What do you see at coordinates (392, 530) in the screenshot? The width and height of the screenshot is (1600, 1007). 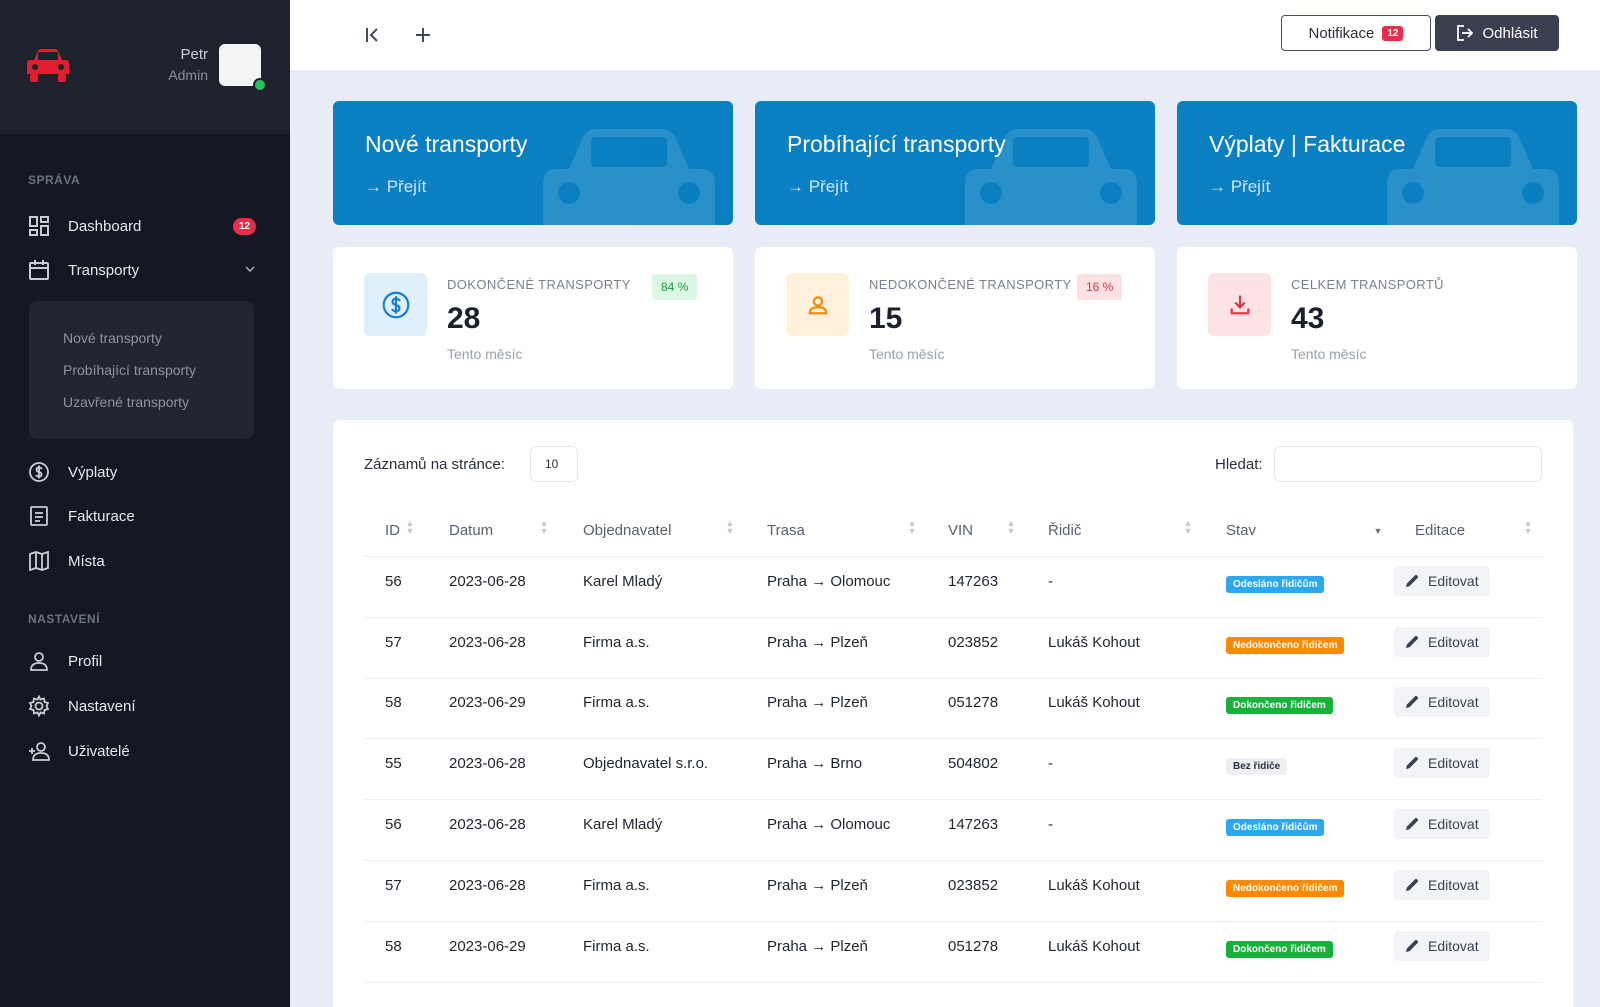 I see `column-header-id: ID` at bounding box center [392, 530].